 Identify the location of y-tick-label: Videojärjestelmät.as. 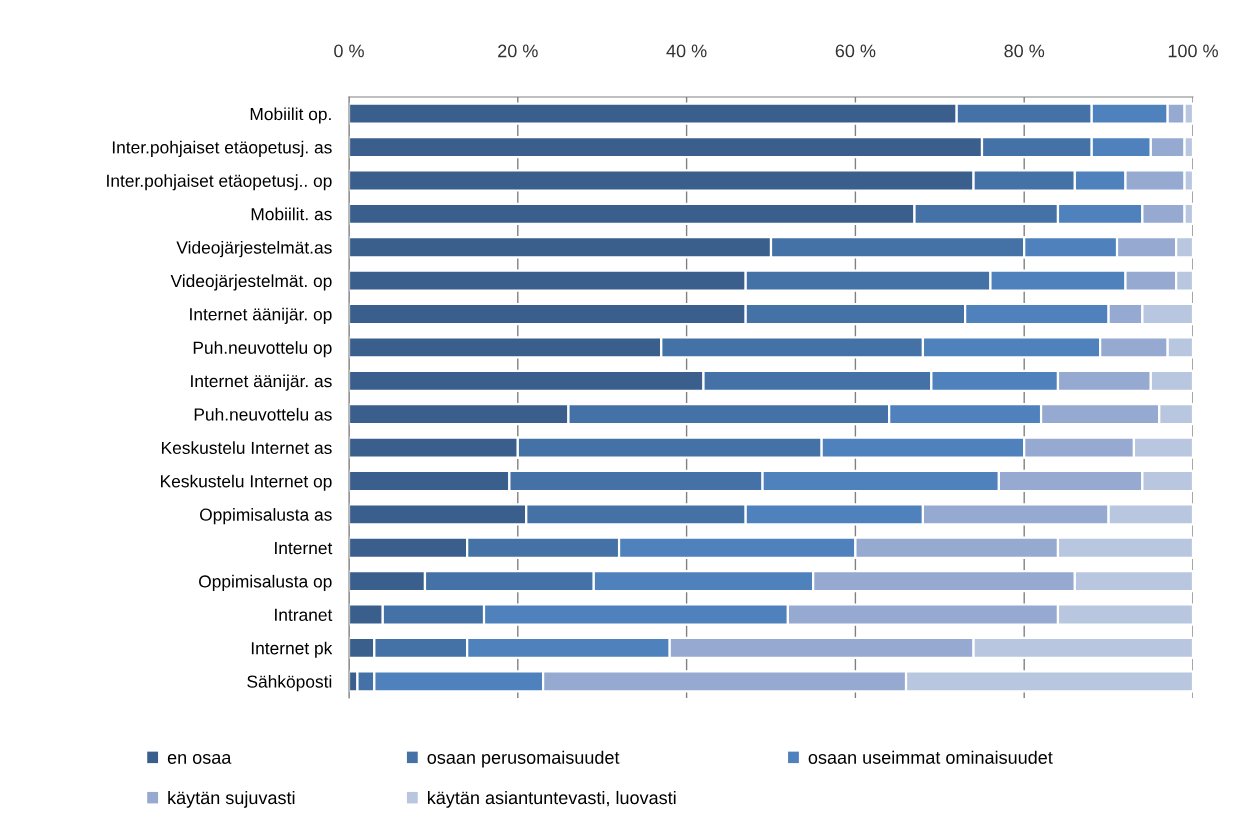
(254, 249).